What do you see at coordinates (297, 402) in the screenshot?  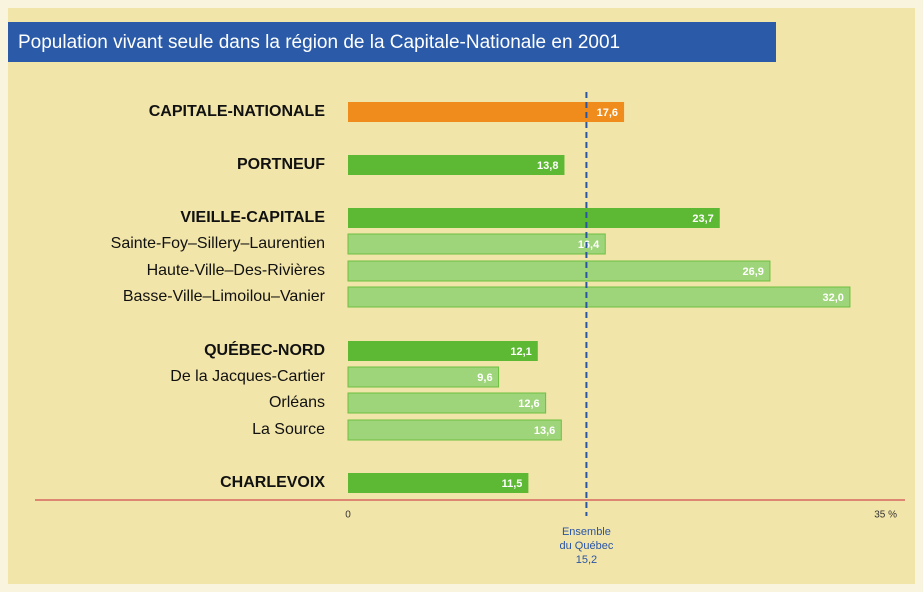 I see `category-label: Orléans` at bounding box center [297, 402].